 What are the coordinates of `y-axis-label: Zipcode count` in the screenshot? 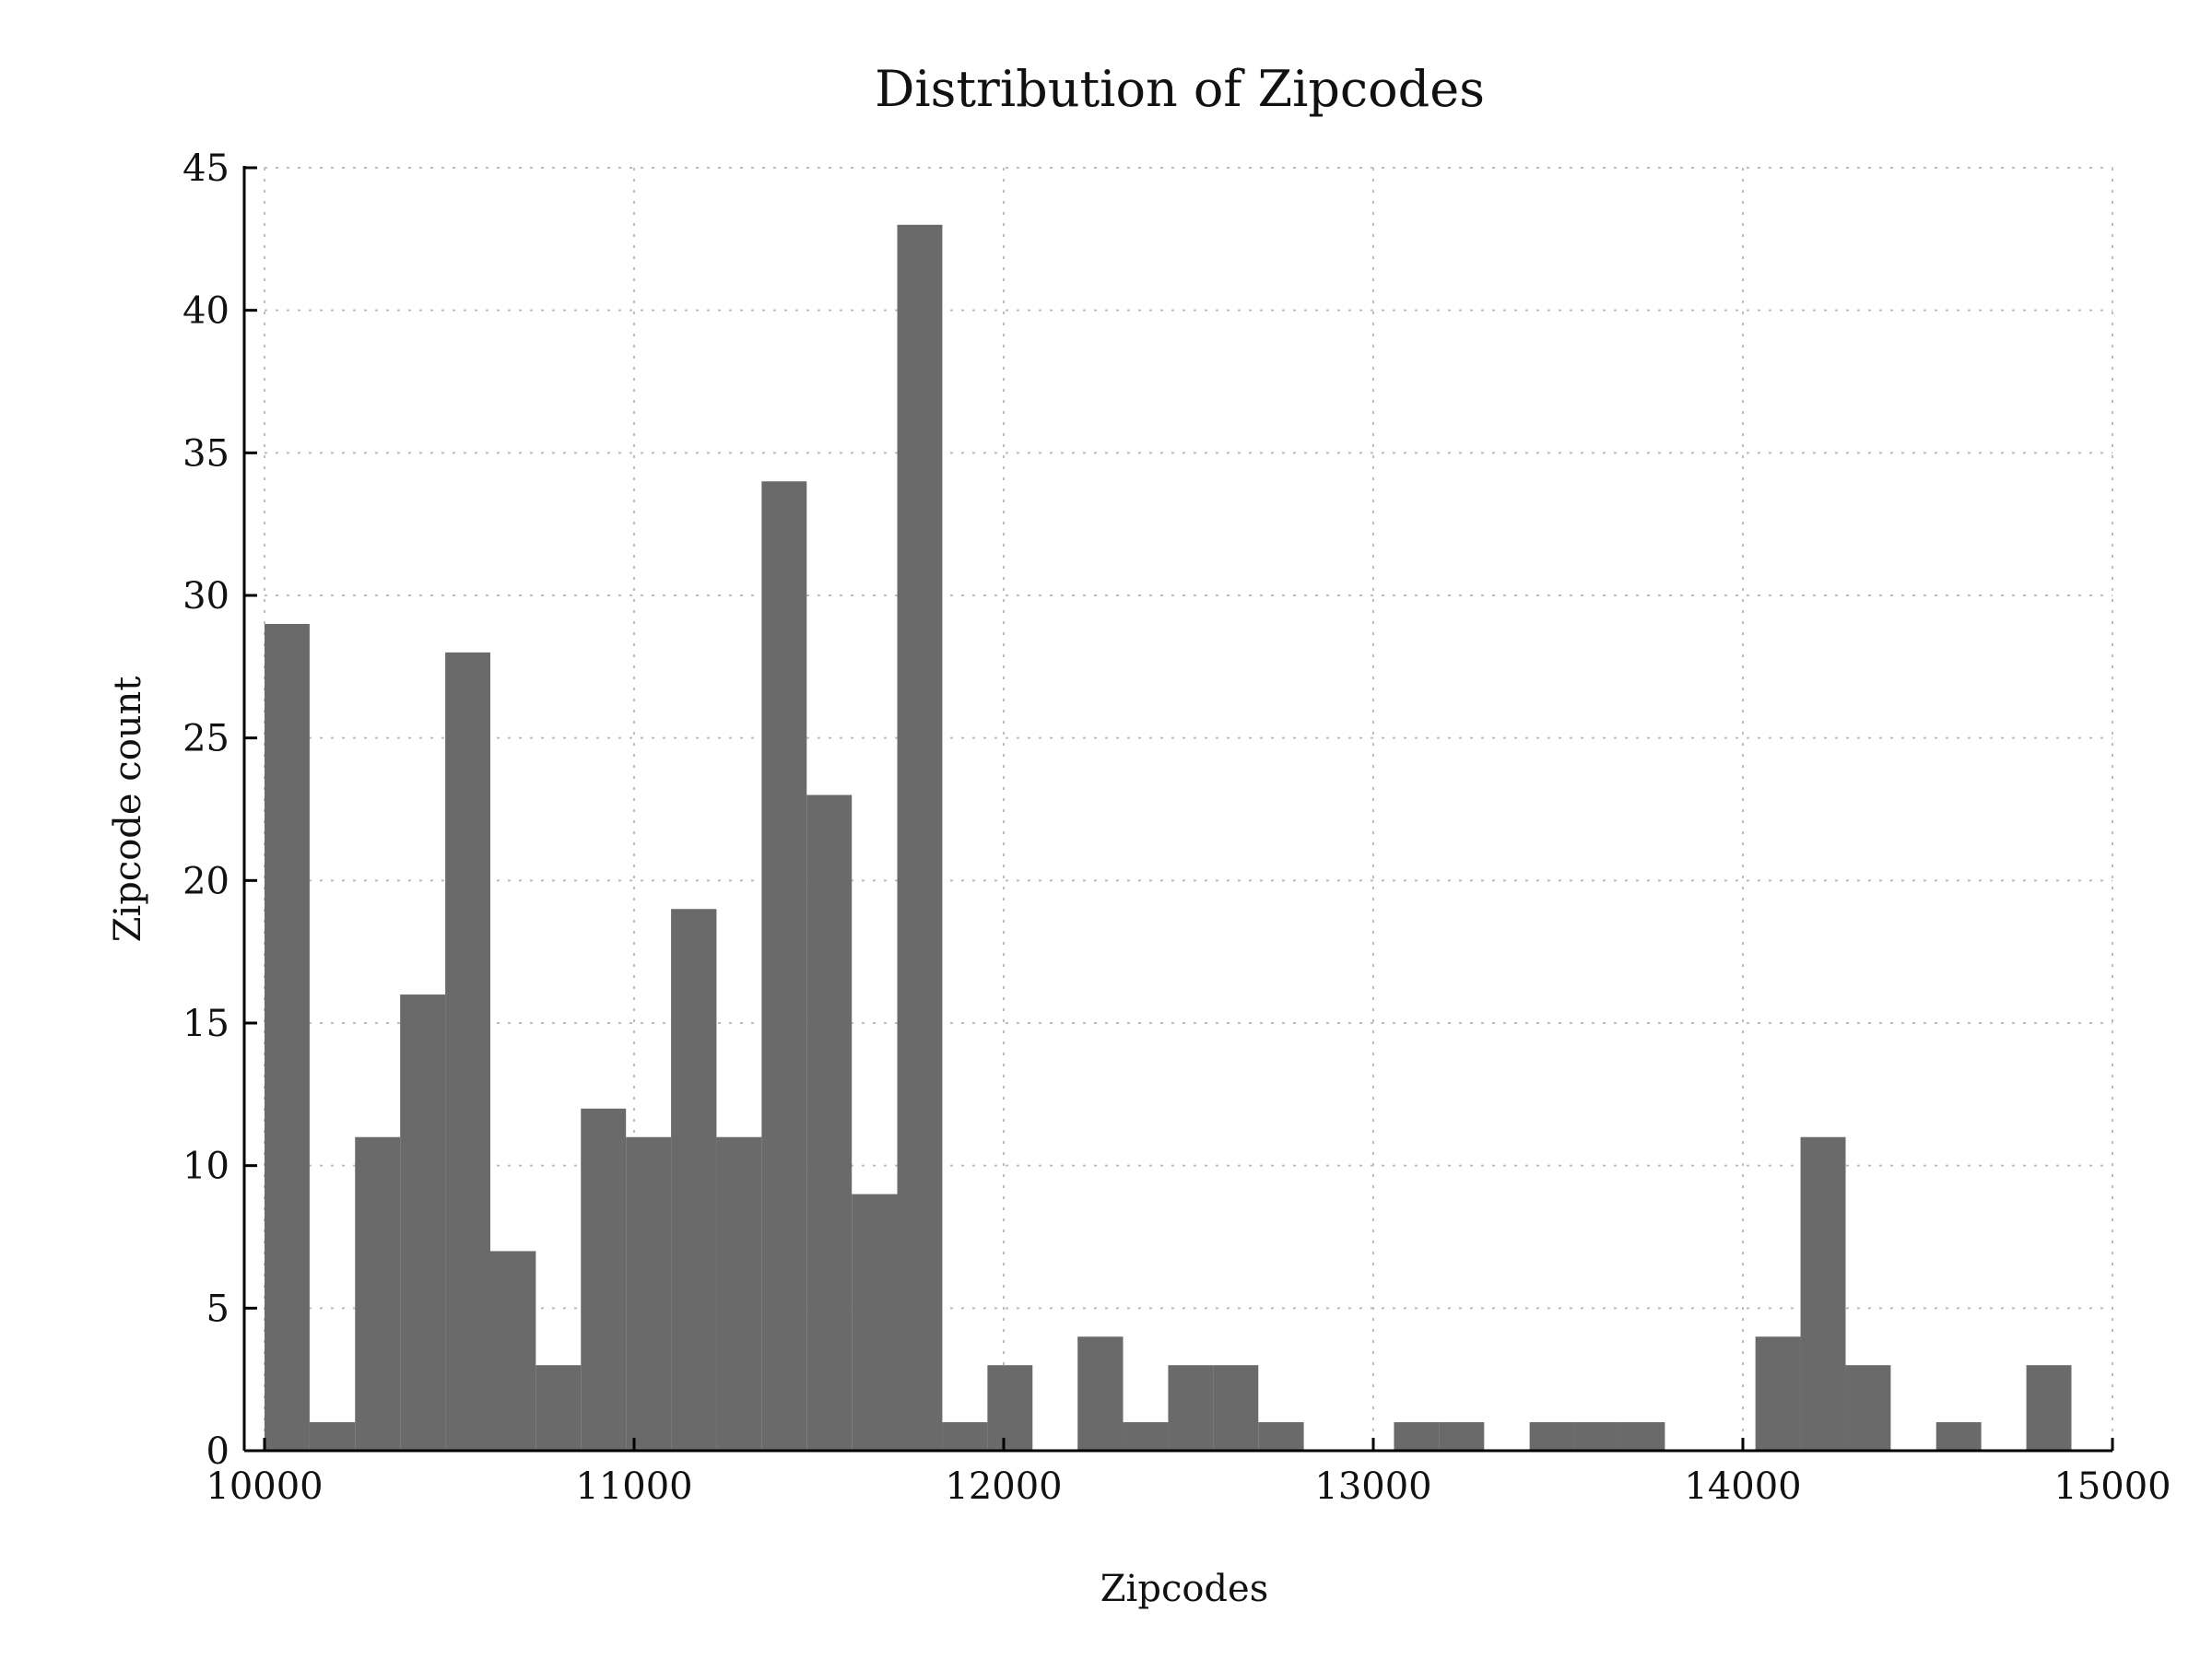 It's located at (128, 810).